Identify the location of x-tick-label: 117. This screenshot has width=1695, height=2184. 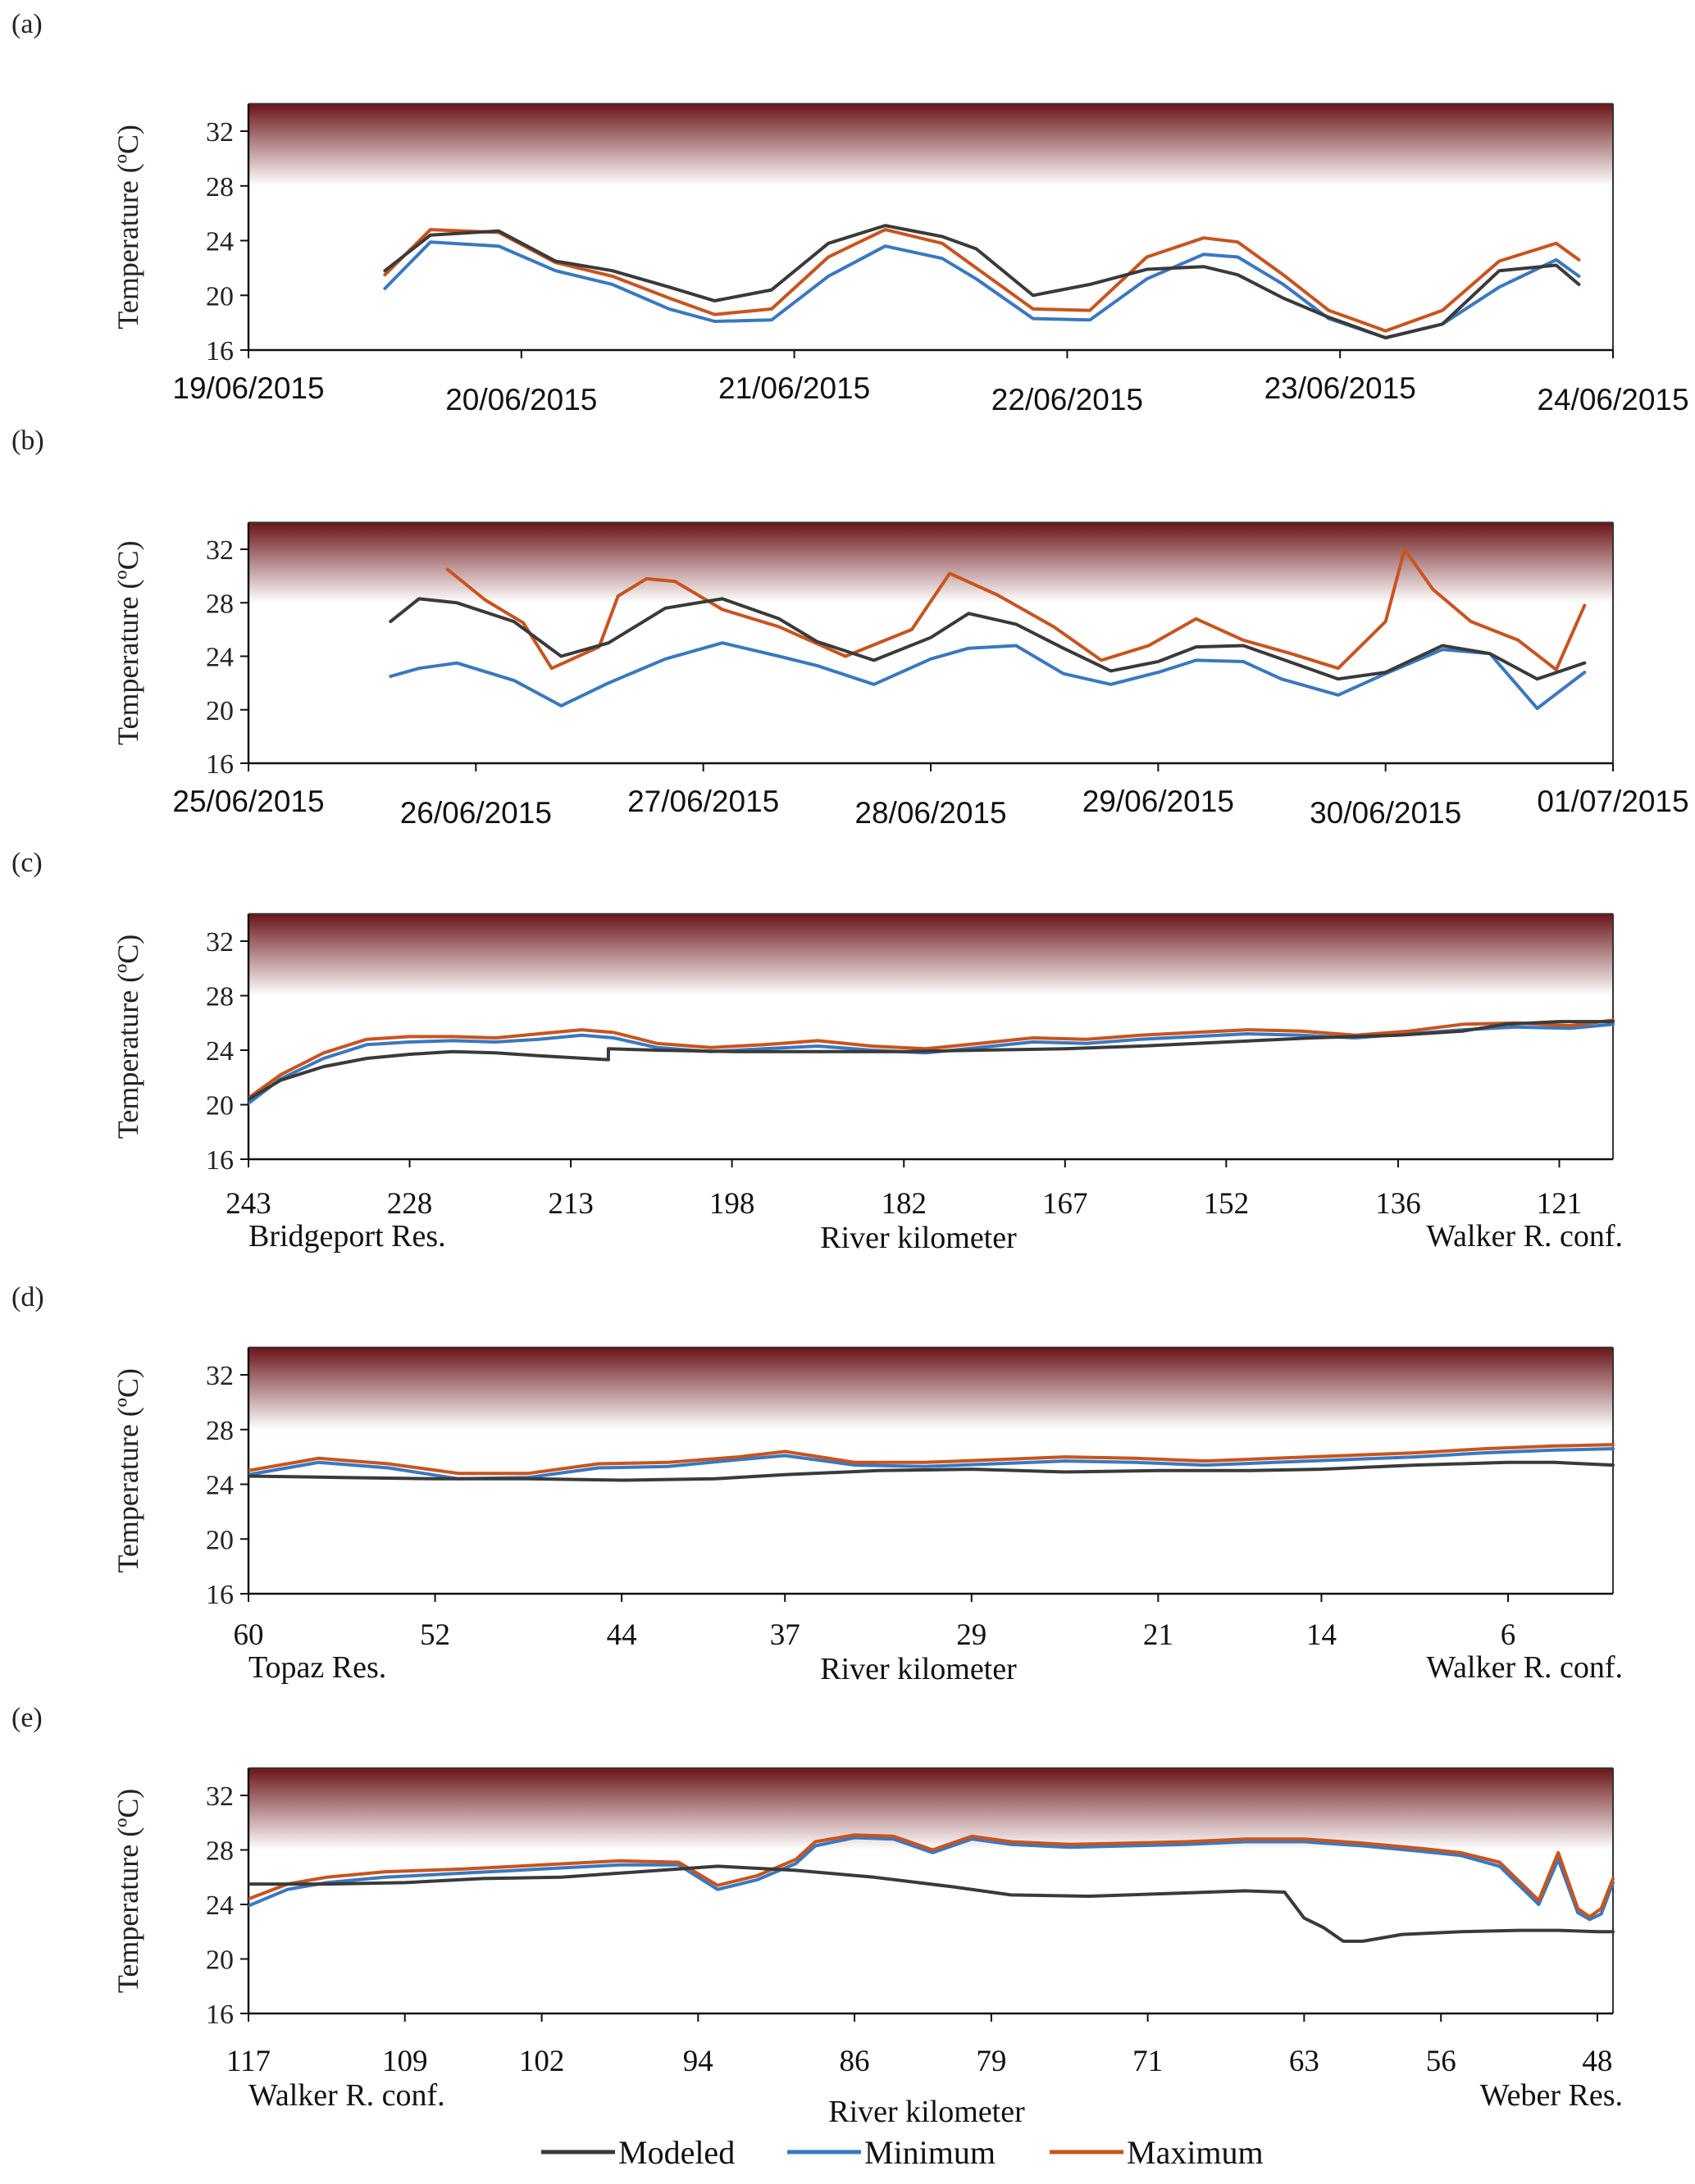
(248, 2061).